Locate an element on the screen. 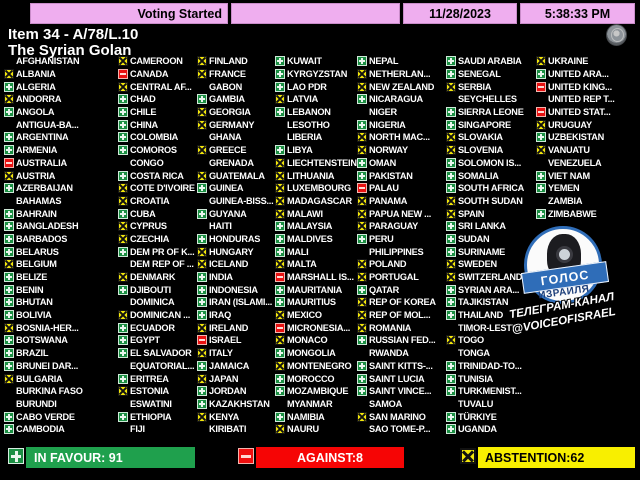 Image resolution: width=640 pixels, height=480 pixels. country-row: AUSTRIA is located at coordinates (61, 175).